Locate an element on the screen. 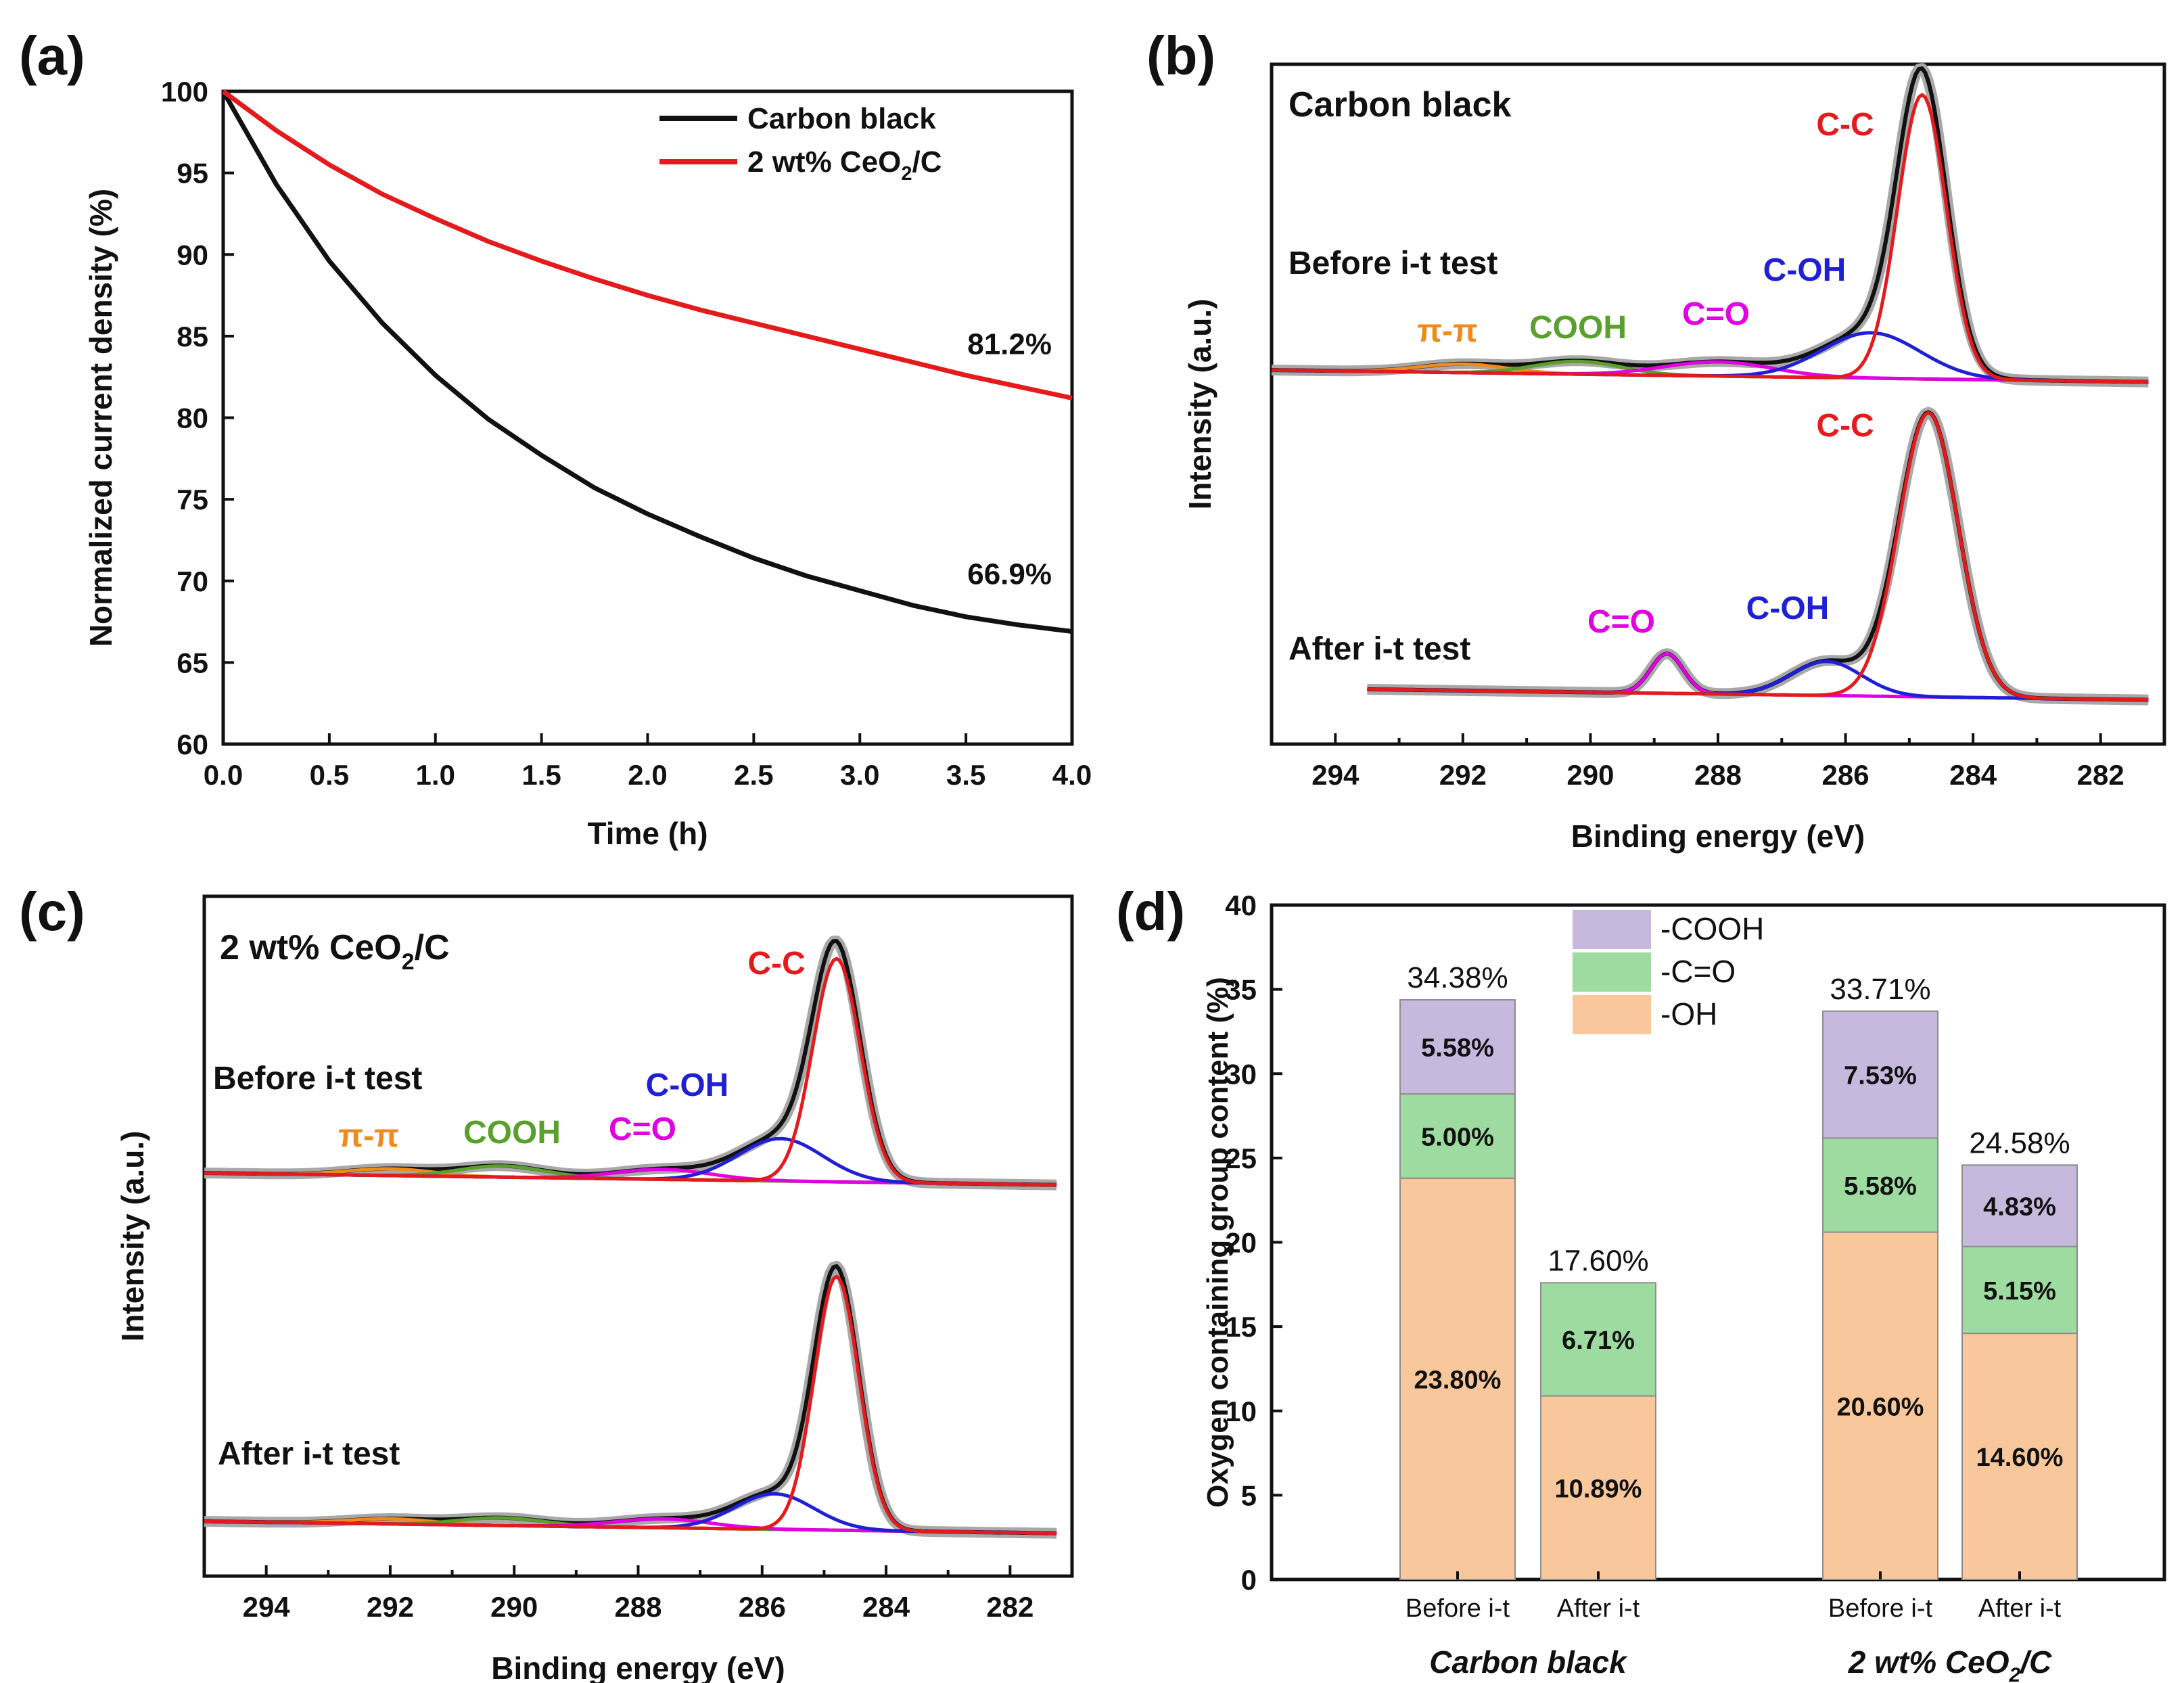 Image resolution: width=2184 pixels, height=1683 pixels. x-axis-label: Time (h) is located at coordinates (647, 833).